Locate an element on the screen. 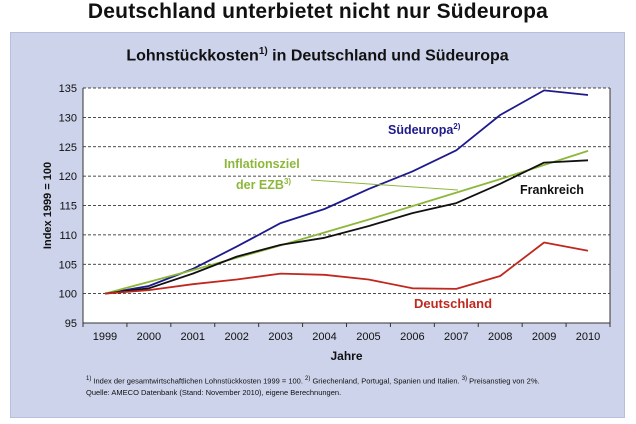 This screenshot has height=424, width=636. footnote-mark-2: 2) is located at coordinates (308, 379).